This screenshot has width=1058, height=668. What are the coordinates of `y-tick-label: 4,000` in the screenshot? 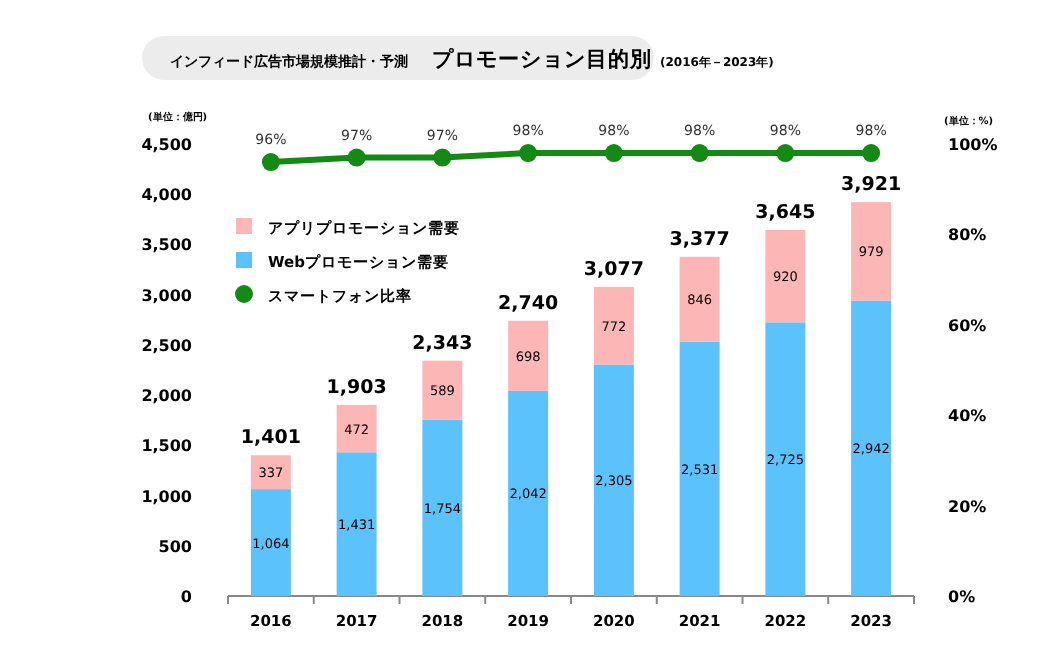 It's located at (167, 195).